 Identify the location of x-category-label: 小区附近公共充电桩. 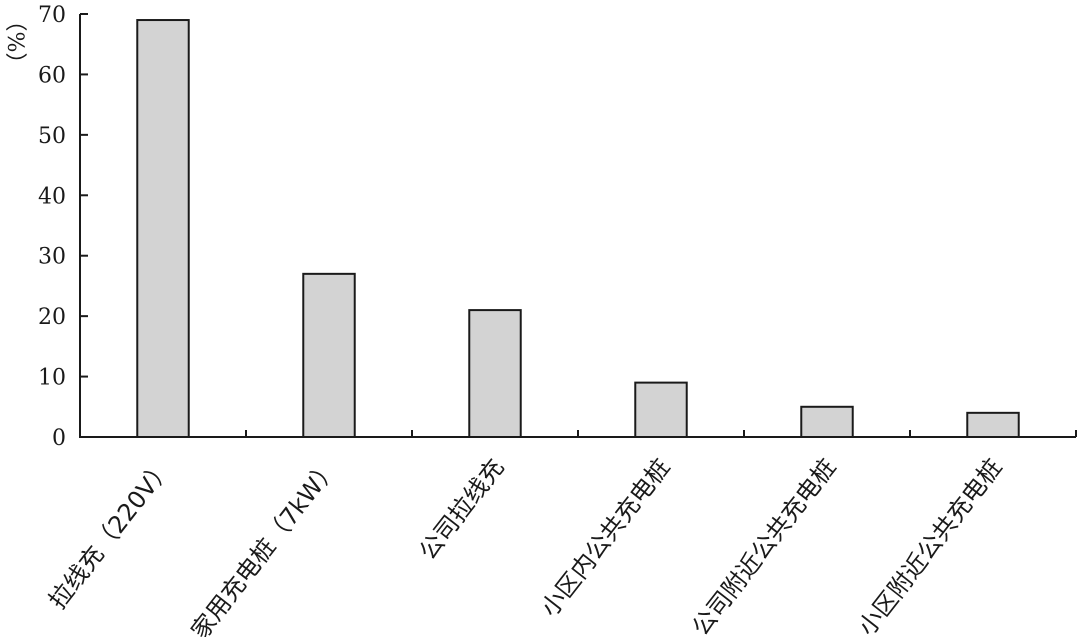
(930, 545).